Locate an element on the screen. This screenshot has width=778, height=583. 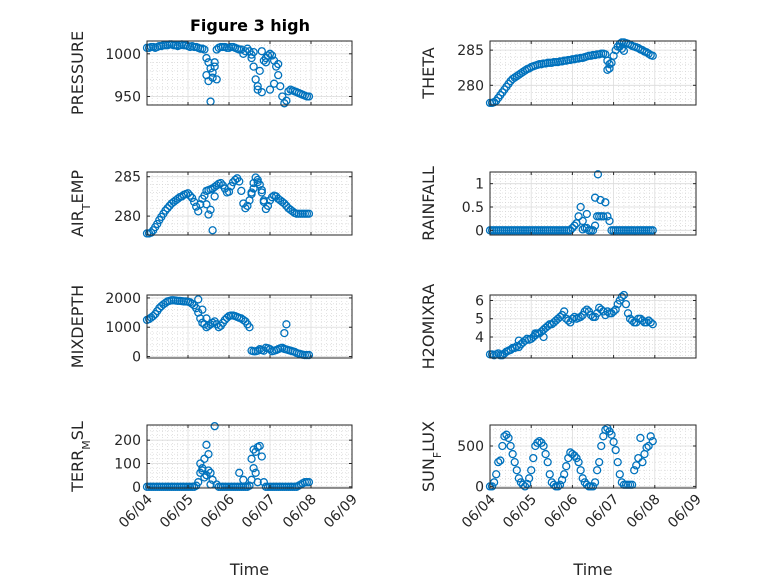
y-tick-label: 0.5 is located at coordinates (473, 208).